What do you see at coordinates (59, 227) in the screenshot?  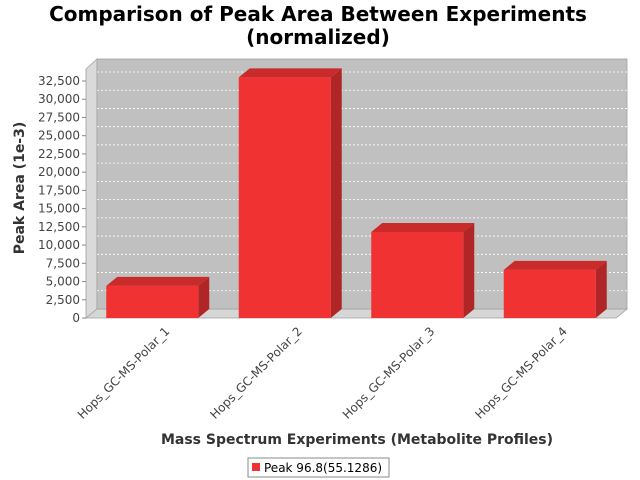 I see `y-tick-label: 12,500` at bounding box center [59, 227].